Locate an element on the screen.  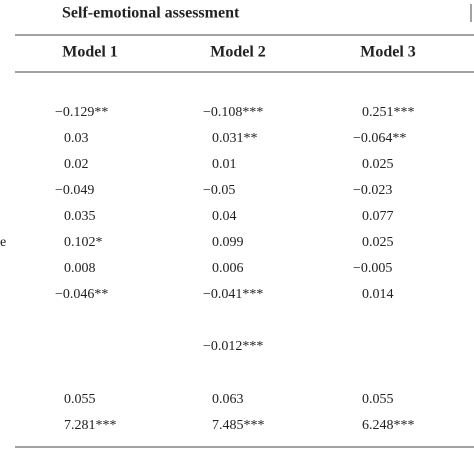
table-cell: 0.006 is located at coordinates (228, 268).